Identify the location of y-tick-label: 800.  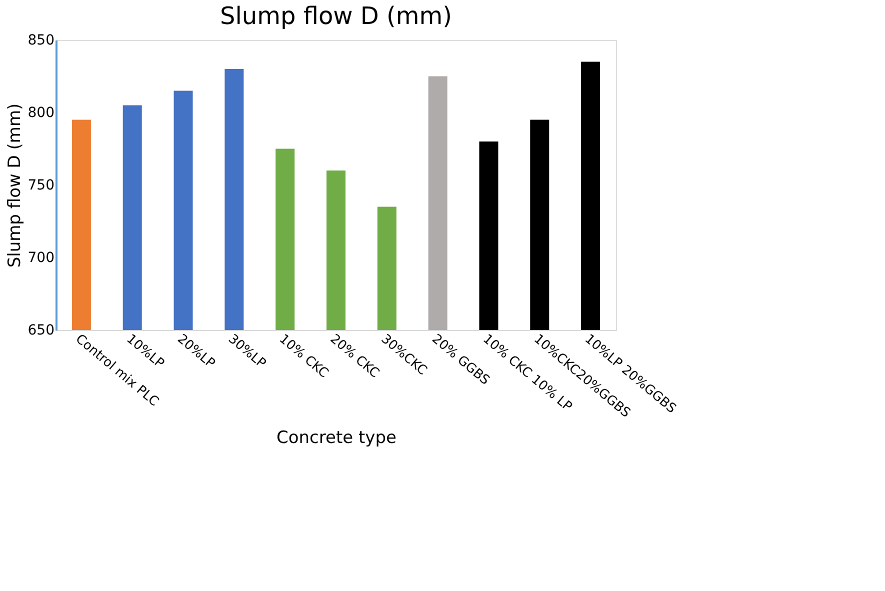
(41, 113).